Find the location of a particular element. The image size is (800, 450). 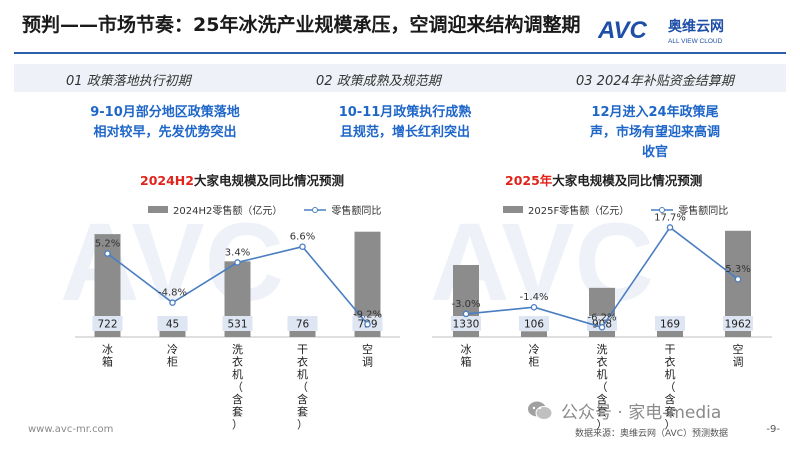

chart-1-bar-label-1: 45 is located at coordinates (172, 325).